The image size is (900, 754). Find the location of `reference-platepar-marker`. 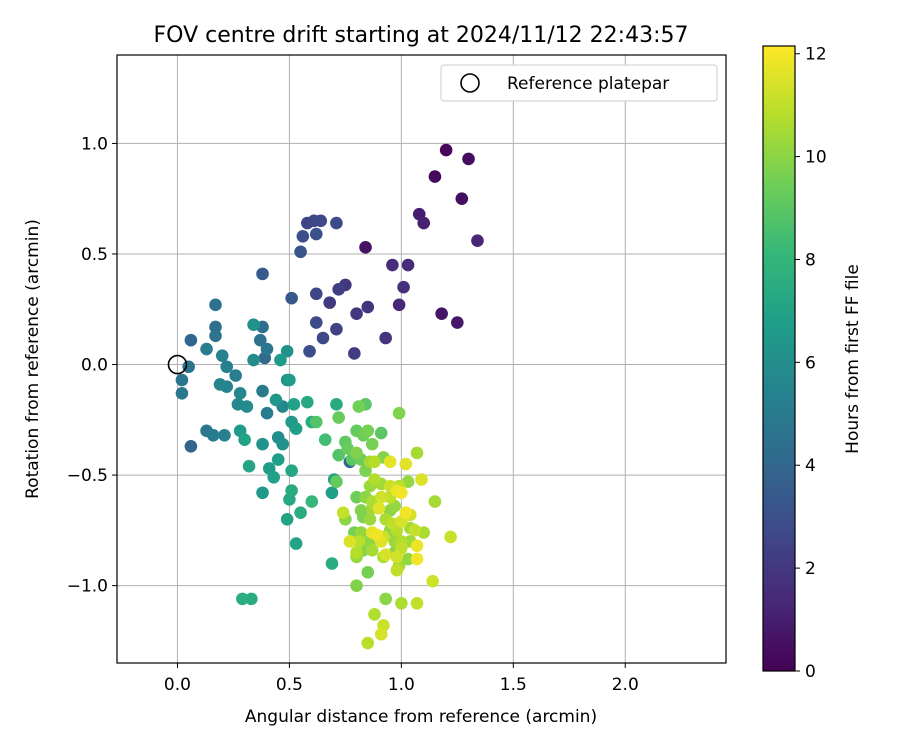

reference-platepar-marker is located at coordinates (177, 364).